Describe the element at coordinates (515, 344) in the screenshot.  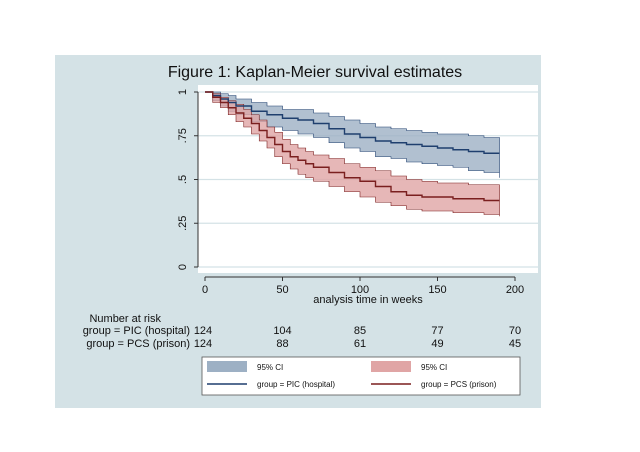
I see `risk-value-1-4: 45` at that location.